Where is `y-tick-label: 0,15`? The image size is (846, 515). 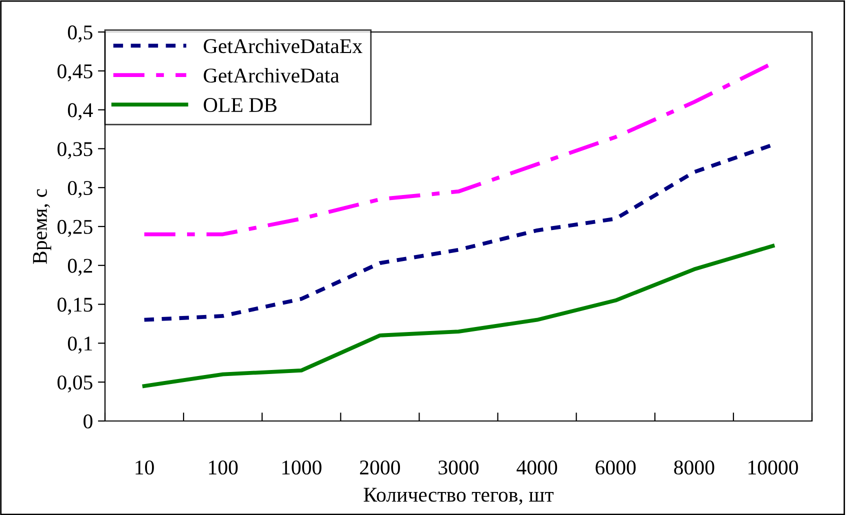 y-tick-label: 0,15 is located at coordinates (75, 306).